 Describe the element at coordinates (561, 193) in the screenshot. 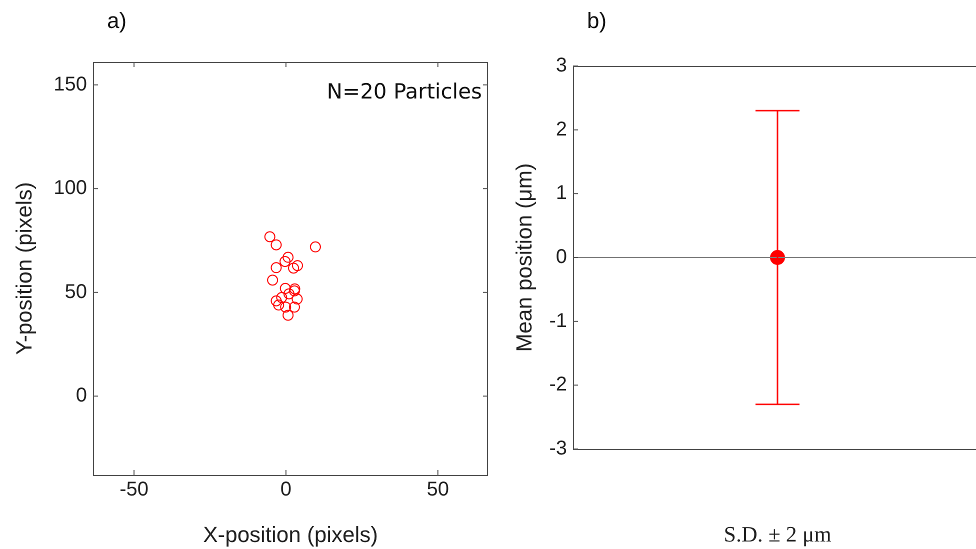

I see `y-tick-label: 1` at that location.